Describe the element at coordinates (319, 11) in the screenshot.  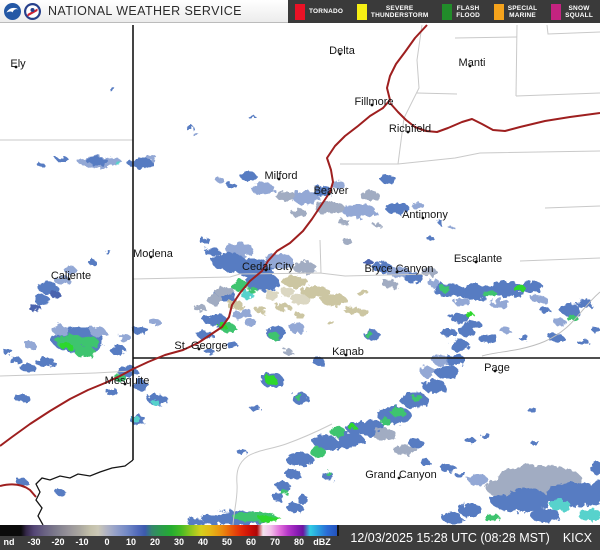
I see `legend-item-tornado: TORNADO` at that location.